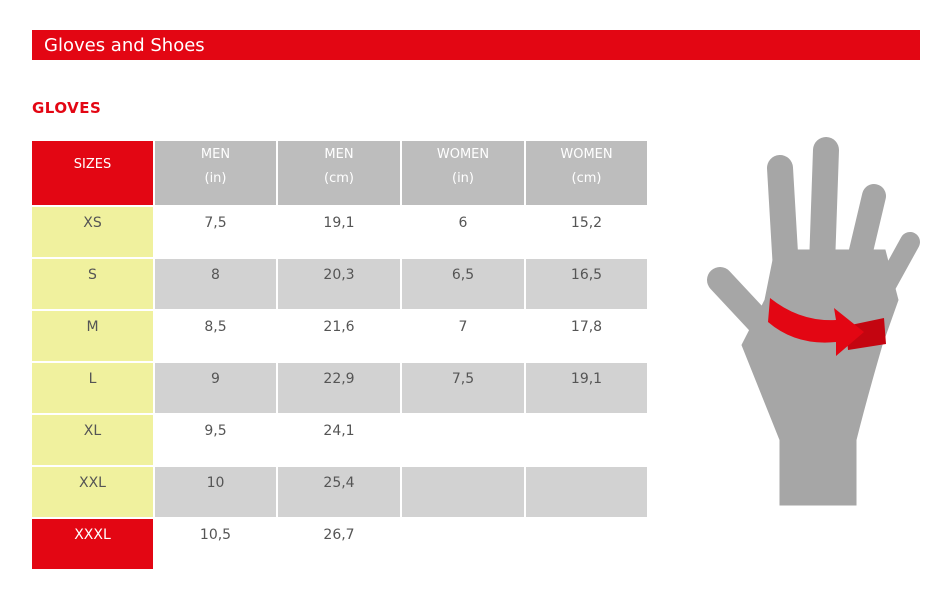 Image resolution: width=950 pixels, height=601 pixels. Describe the element at coordinates (340, 545) in the screenshot. I see `data-cell: 26,7` at that location.